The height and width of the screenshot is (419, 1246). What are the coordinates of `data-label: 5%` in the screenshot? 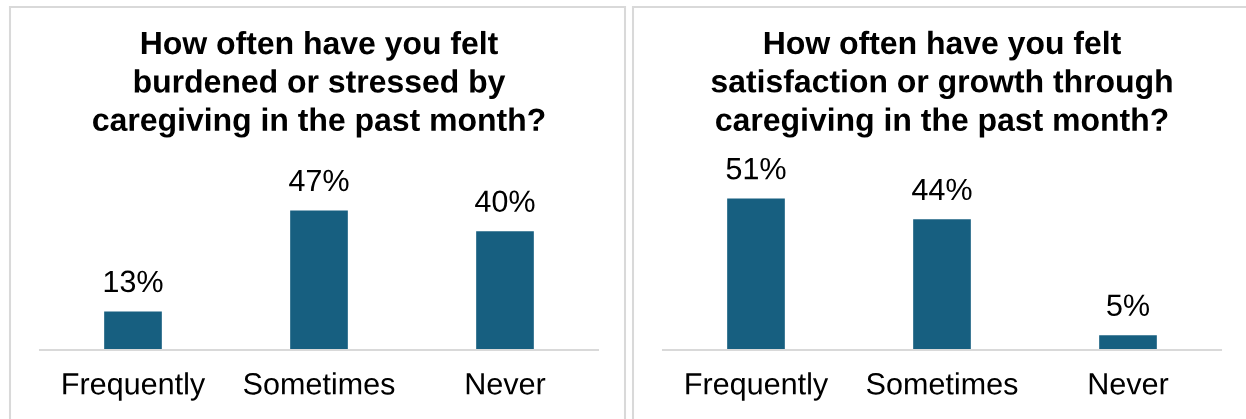 It's located at (1128, 305).